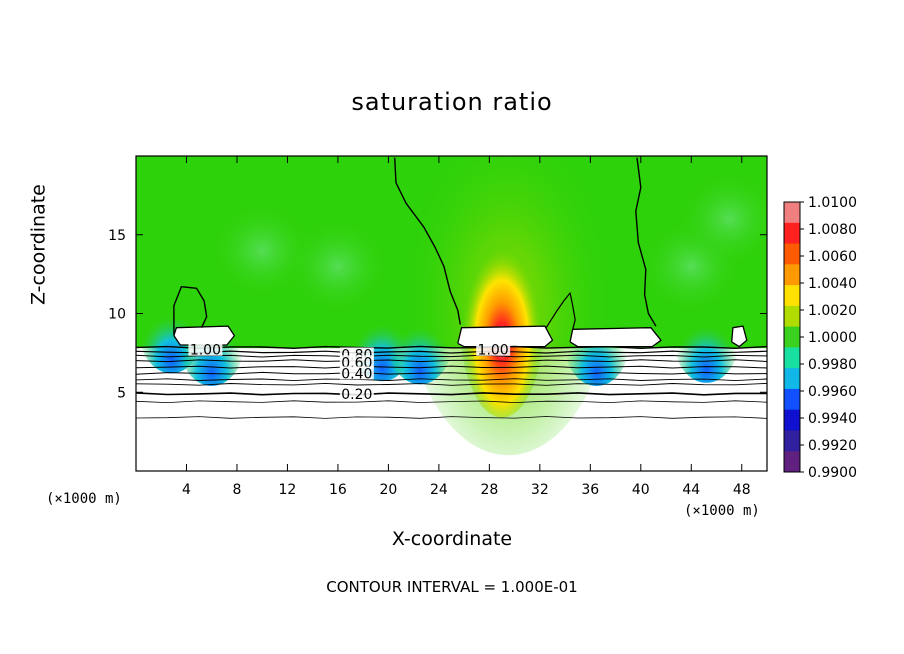 The width and height of the screenshot is (904, 654). I want to click on colorbar-tick-label: 1.0040, so click(832, 284).